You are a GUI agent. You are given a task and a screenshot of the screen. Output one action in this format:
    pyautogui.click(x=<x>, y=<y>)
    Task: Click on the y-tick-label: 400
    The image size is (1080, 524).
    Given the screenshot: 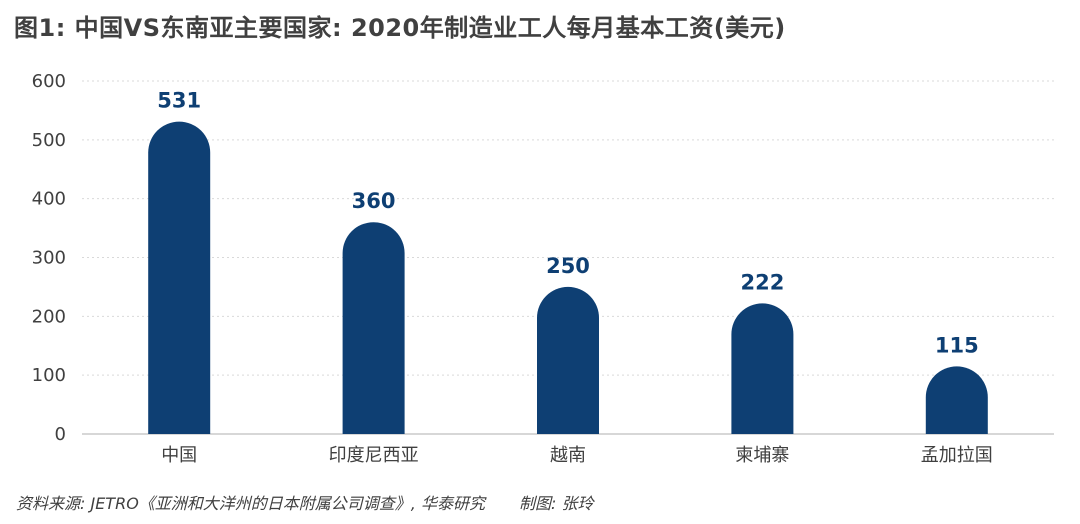 What is the action you would take?
    pyautogui.click(x=49, y=199)
    